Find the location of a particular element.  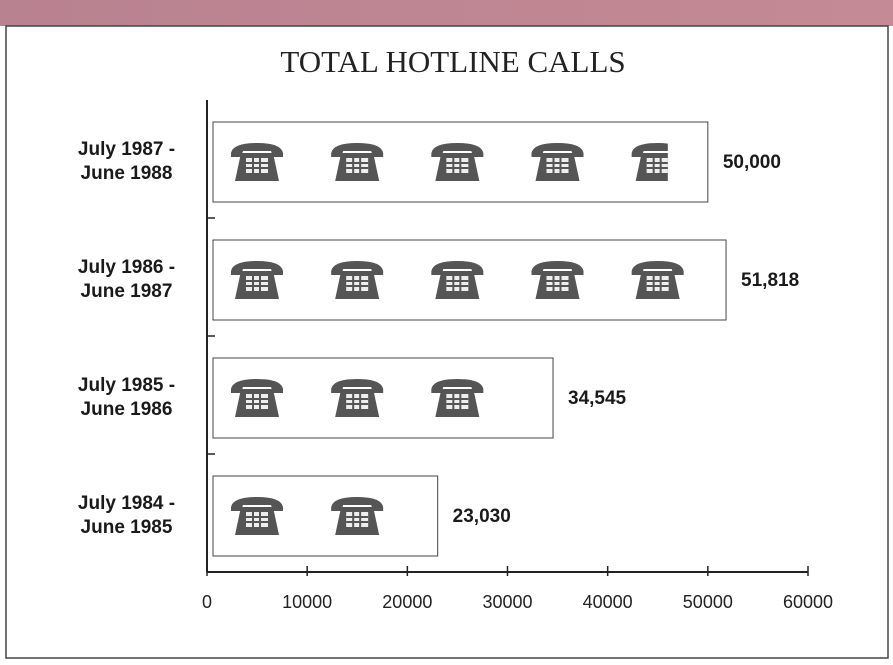

category-label: July 1985 - June 1986 is located at coordinates (126, 397).